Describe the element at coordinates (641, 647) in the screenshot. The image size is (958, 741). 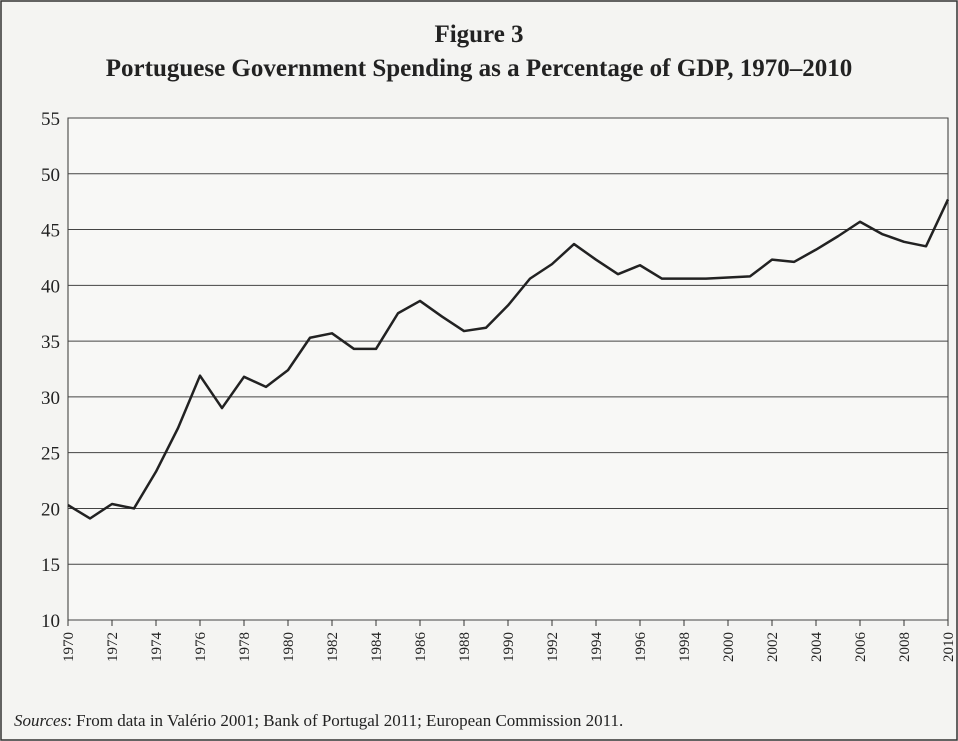
I see `x-tick-label: 1996` at that location.